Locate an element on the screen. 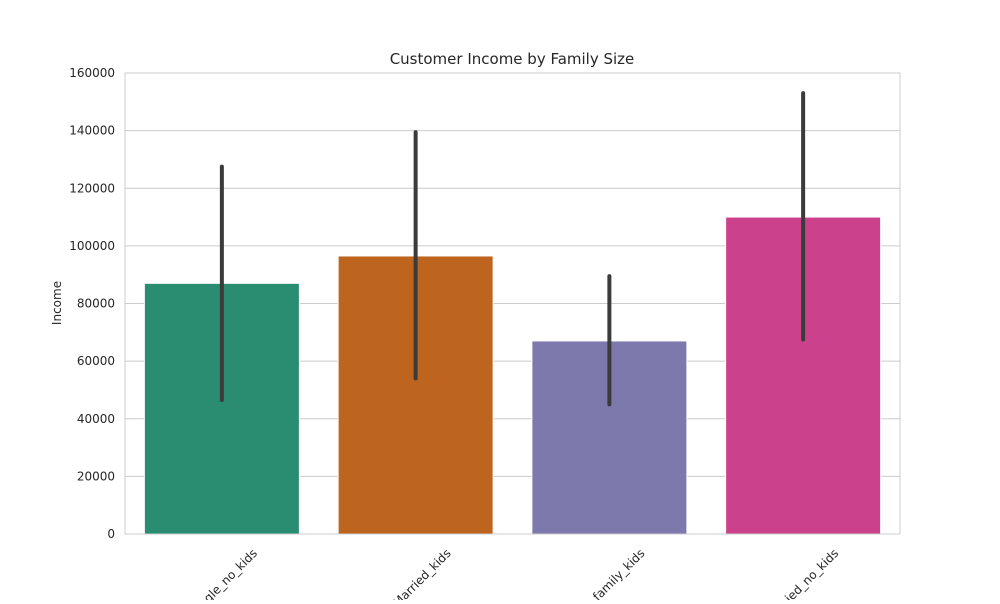 Image resolution: width=1000 pixels, height=604 pixels. y-tick-label: 0 is located at coordinates (111, 534).